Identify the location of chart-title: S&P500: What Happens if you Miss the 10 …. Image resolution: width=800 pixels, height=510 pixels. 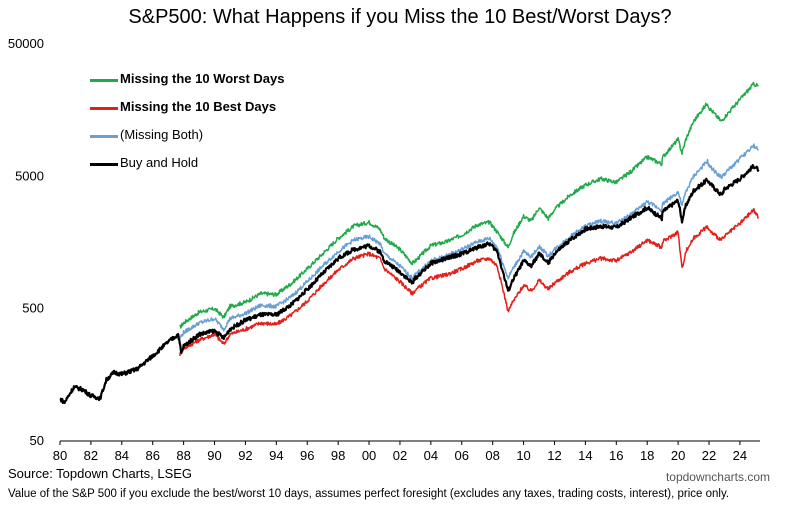
(400, 17).